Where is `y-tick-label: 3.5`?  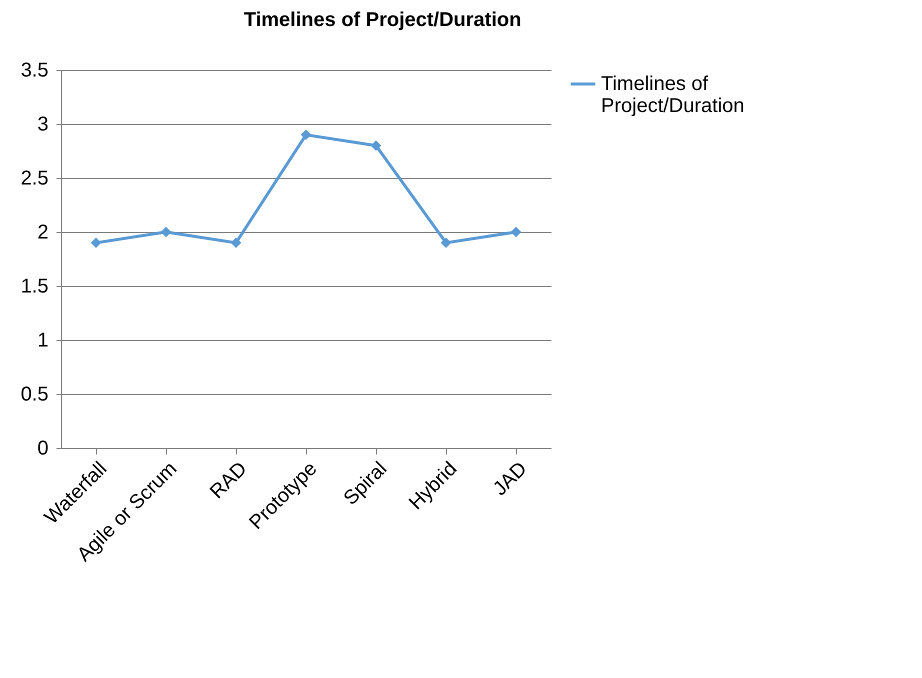
y-tick-label: 3.5 is located at coordinates (34, 71).